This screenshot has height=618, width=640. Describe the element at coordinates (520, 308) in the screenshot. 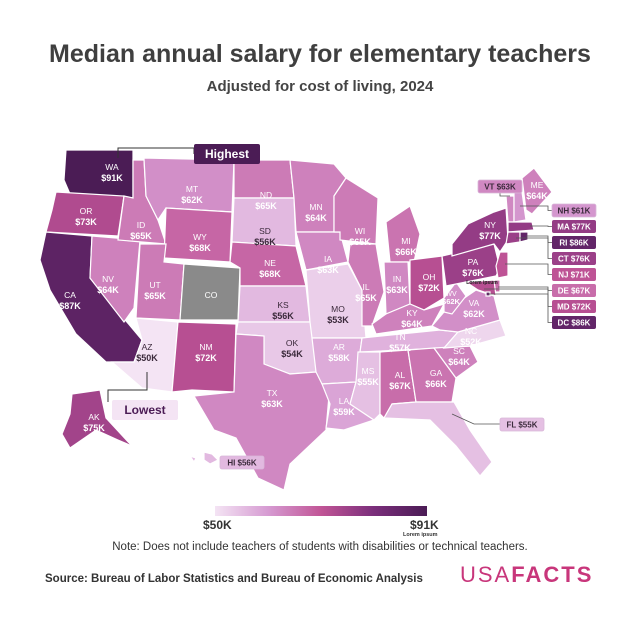

I see `leader-line-dc` at that location.